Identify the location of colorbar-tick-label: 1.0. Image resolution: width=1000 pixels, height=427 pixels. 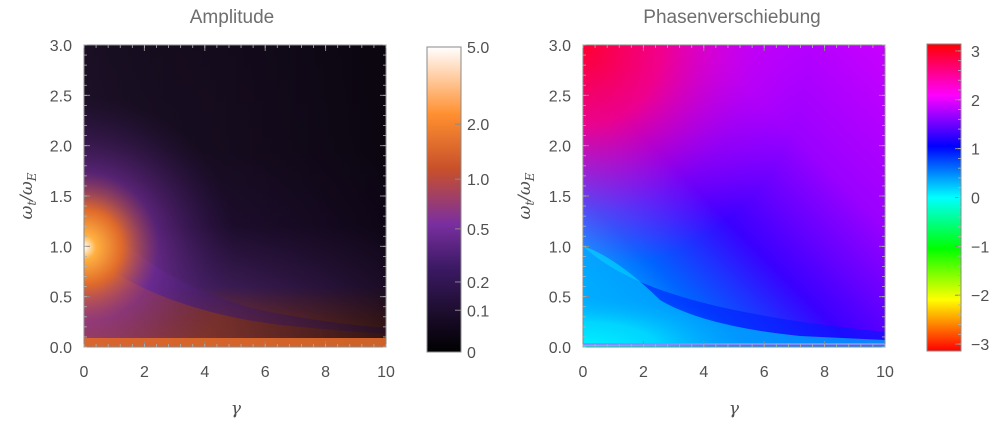
(478, 180).